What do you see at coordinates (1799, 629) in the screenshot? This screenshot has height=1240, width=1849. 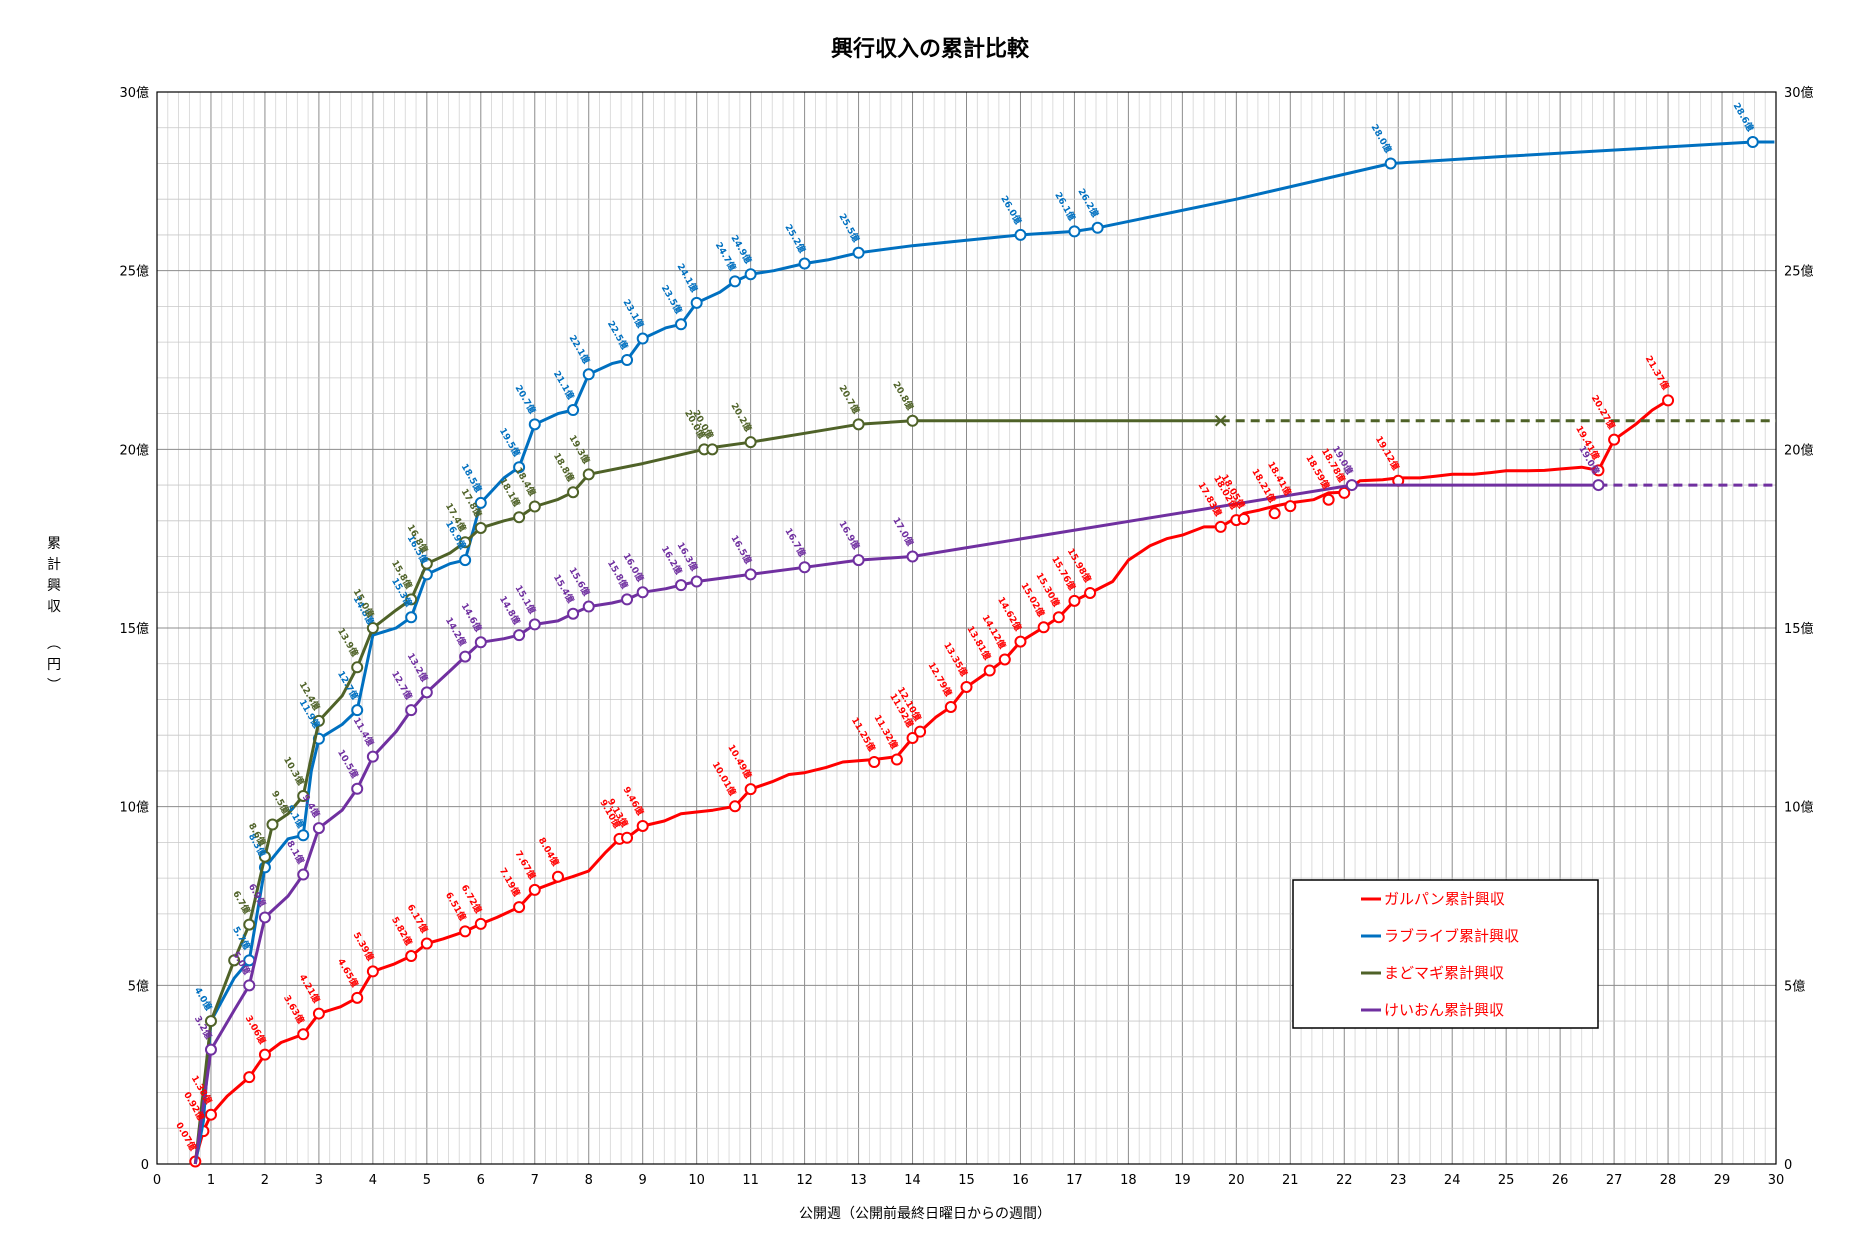 I see `y-tick-label-right: 15億` at bounding box center [1799, 629].